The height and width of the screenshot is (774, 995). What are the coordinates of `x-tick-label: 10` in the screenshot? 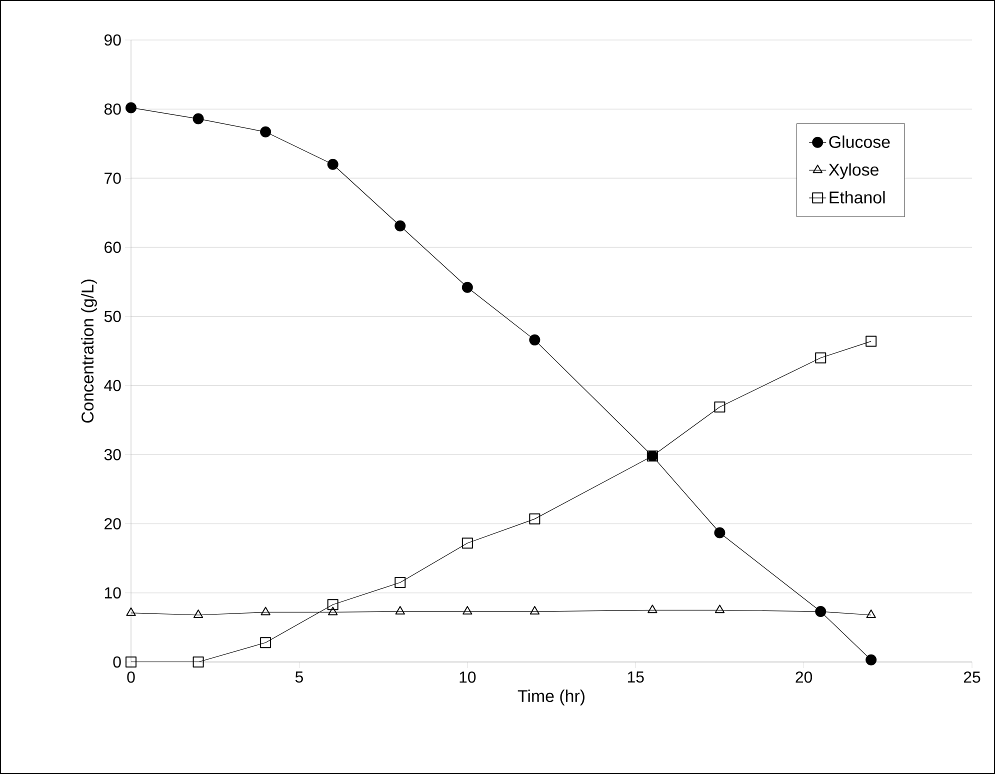 It's located at (468, 677).